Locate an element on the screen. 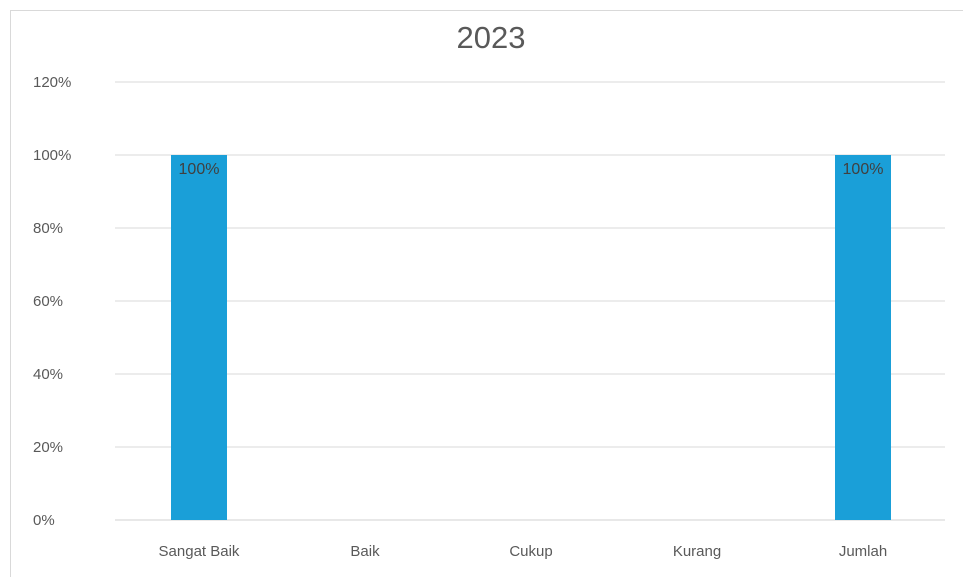  x-axis-ticks: Sangat Baik Baik Cukup Kurang Jumlah is located at coordinates (523, 551).